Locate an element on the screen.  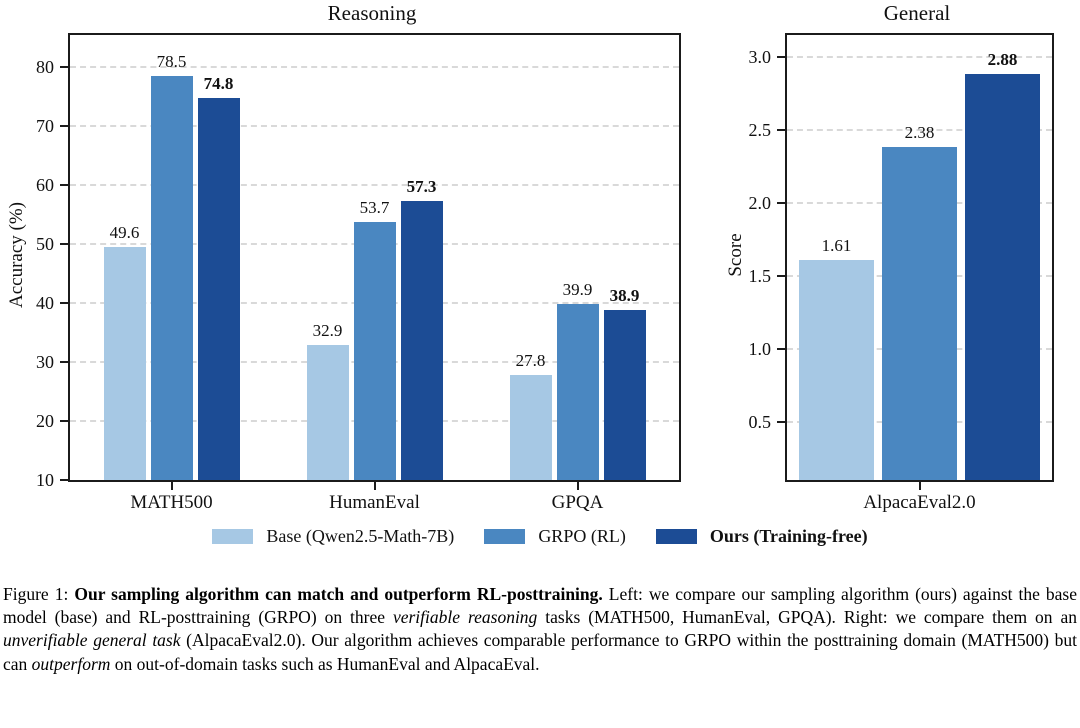
reasoning-chart-title: Reasoning is located at coordinates (372, 13).